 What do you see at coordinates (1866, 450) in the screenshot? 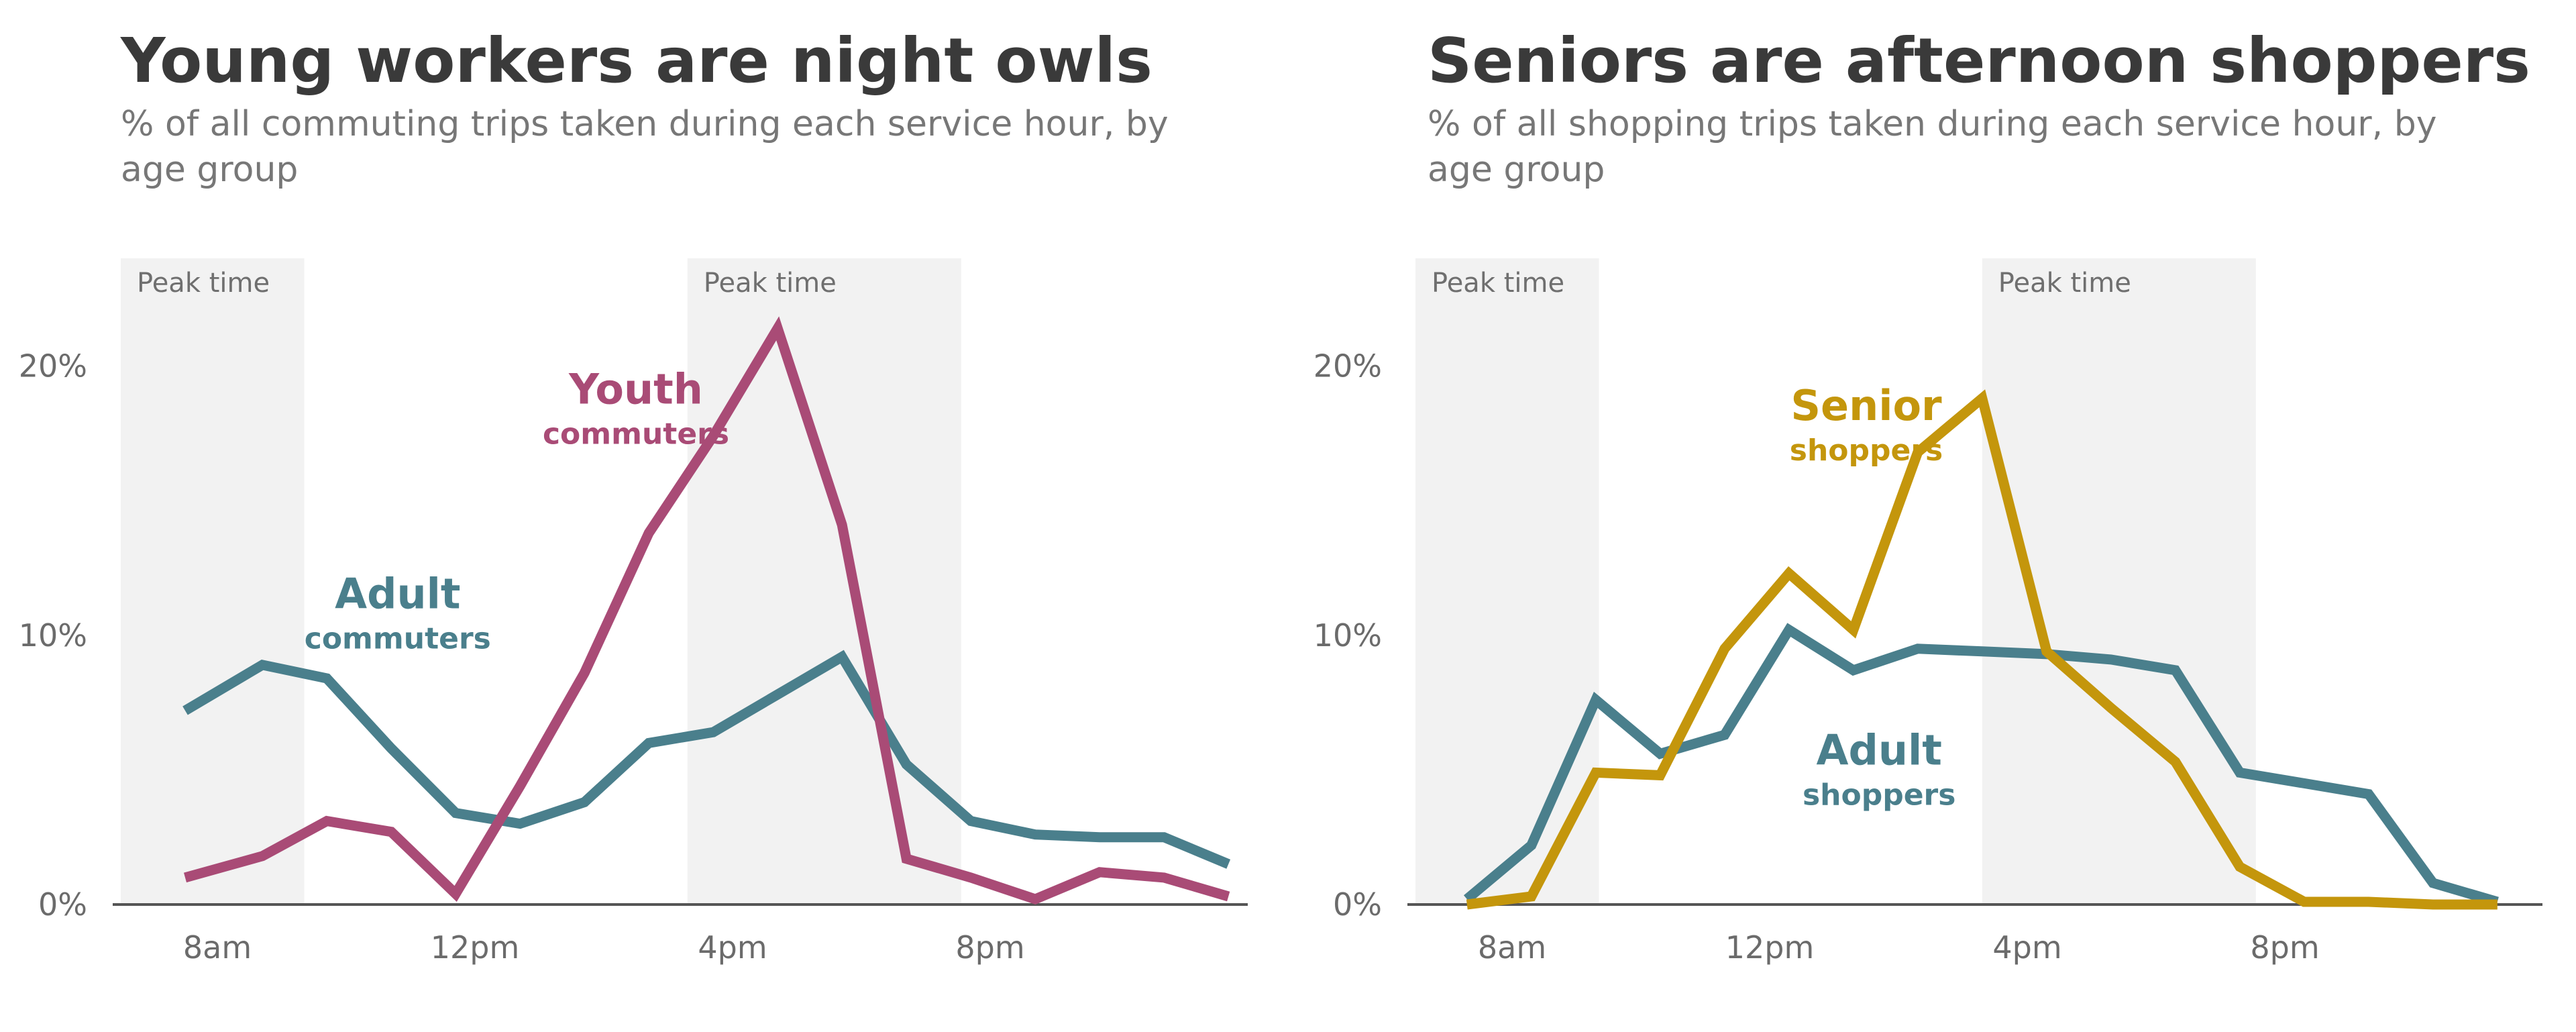
I see `series-sublabel-senior: shoppers` at bounding box center [1866, 450].